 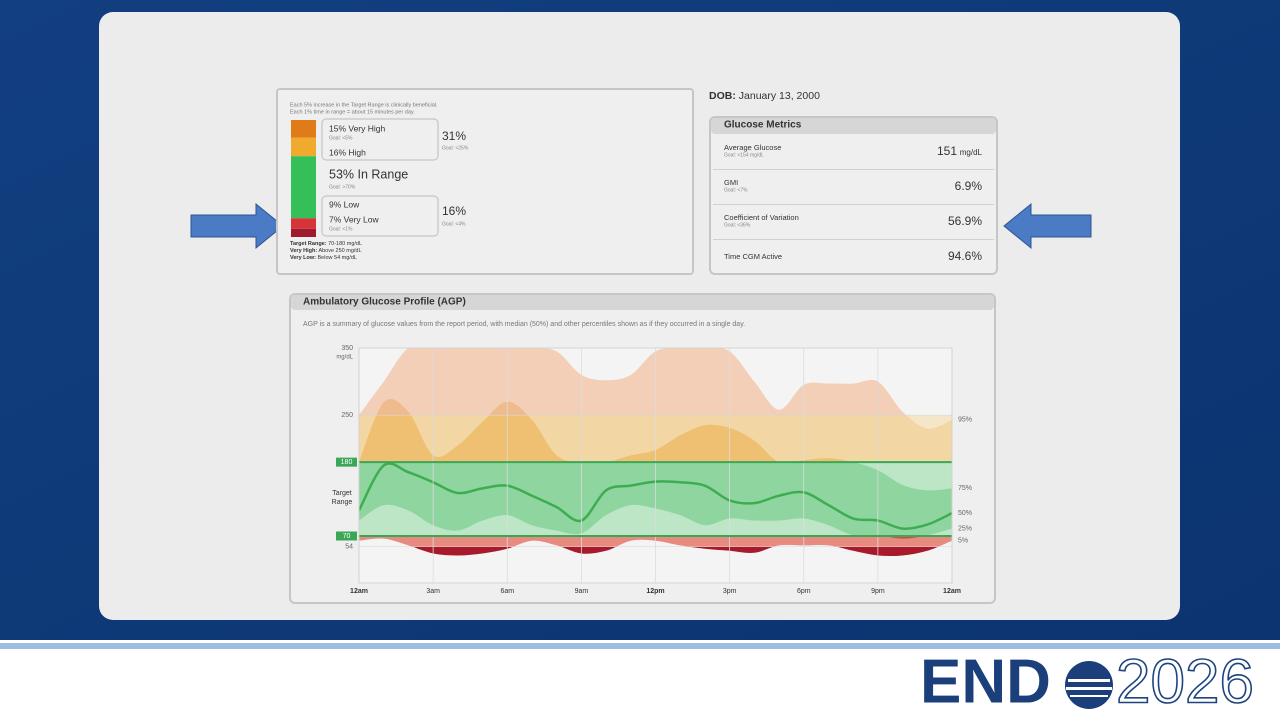 I want to click on logo-text: END, so click(x=985, y=681).